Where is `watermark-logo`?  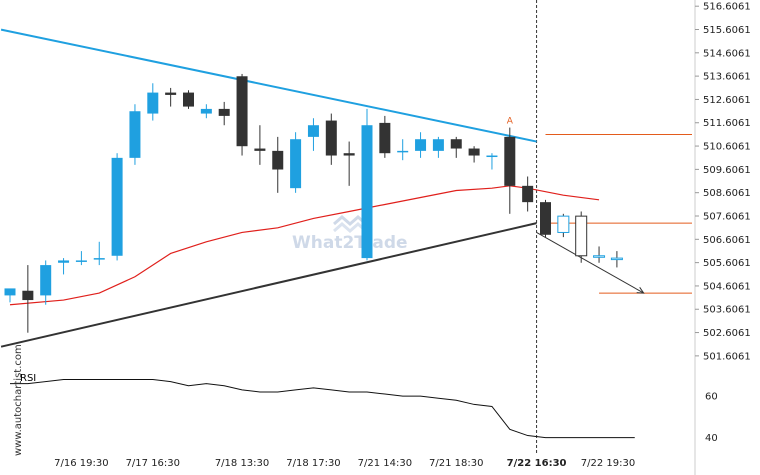 watermark-logo is located at coordinates (350, 220).